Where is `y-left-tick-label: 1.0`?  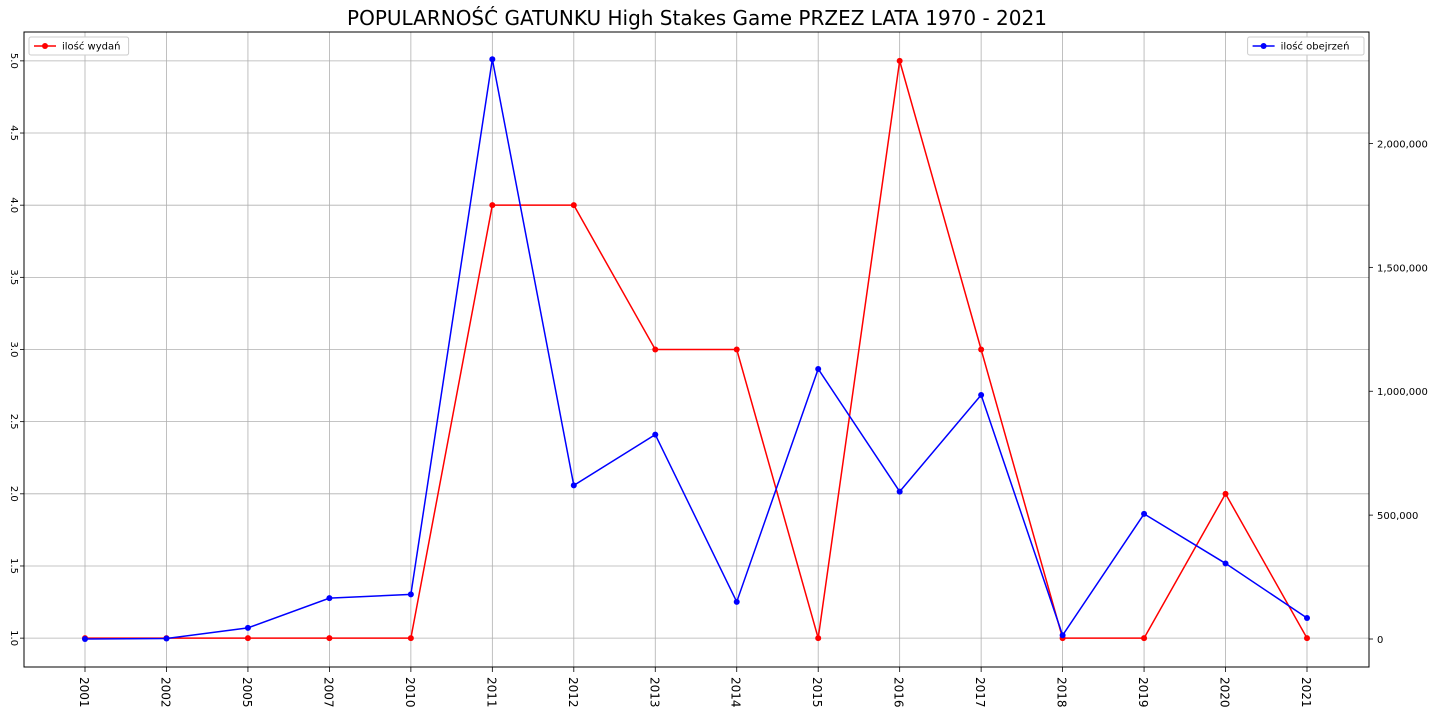
y-left-tick-label: 1.0 is located at coordinates (13, 638).